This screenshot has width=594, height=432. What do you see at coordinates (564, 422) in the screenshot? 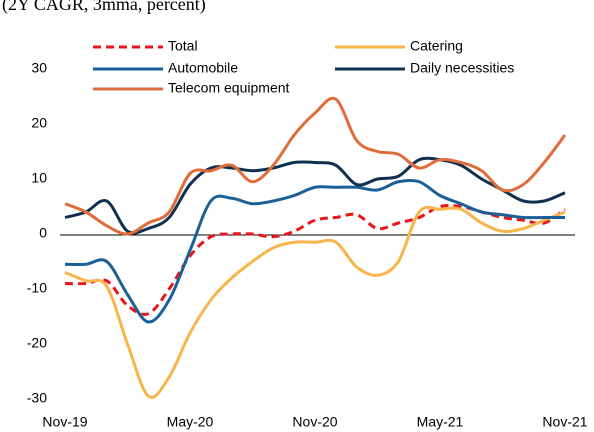
I see `x-tick-label: Nov-21` at bounding box center [564, 422].